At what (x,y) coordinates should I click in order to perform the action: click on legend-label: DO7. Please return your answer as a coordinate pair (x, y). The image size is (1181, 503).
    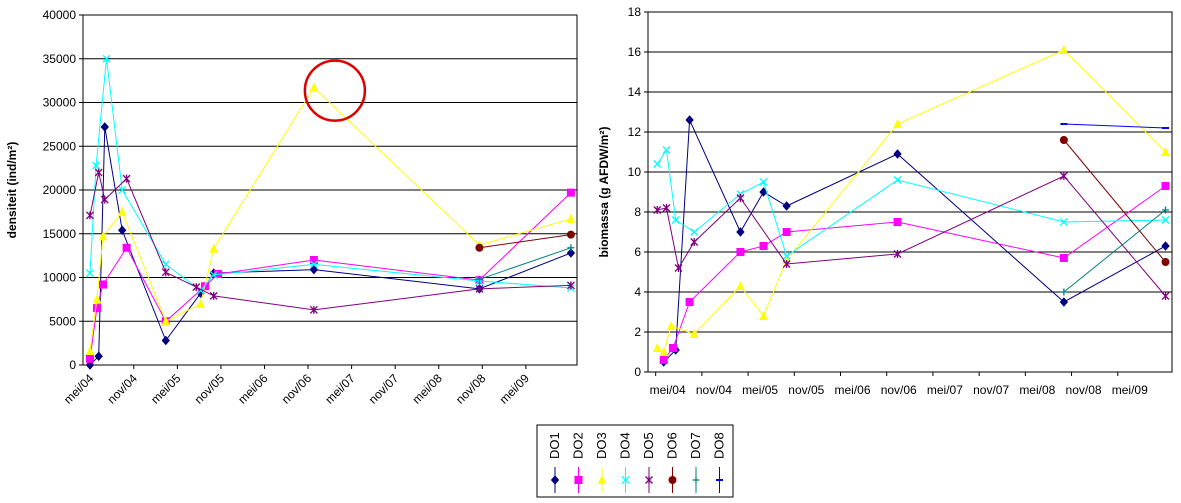
    Looking at the image, I should click on (695, 445).